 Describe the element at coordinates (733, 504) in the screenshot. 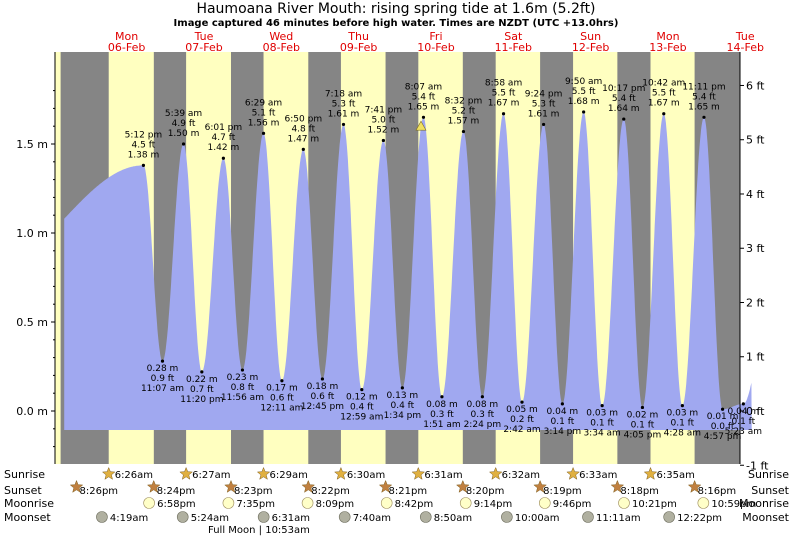

I see `moonrise-time: 10:59pm` at that location.